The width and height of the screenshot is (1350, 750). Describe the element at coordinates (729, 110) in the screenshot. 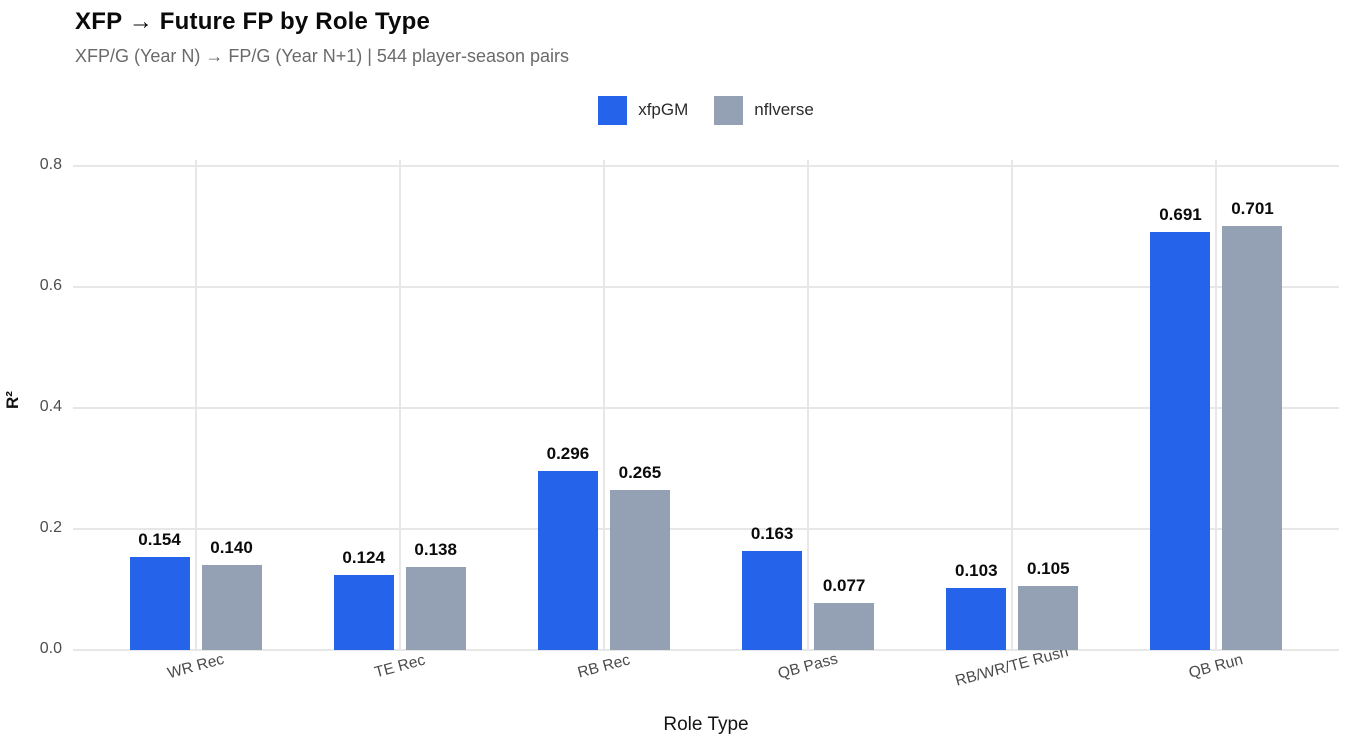

I see `legend-swatch-nflverse` at that location.